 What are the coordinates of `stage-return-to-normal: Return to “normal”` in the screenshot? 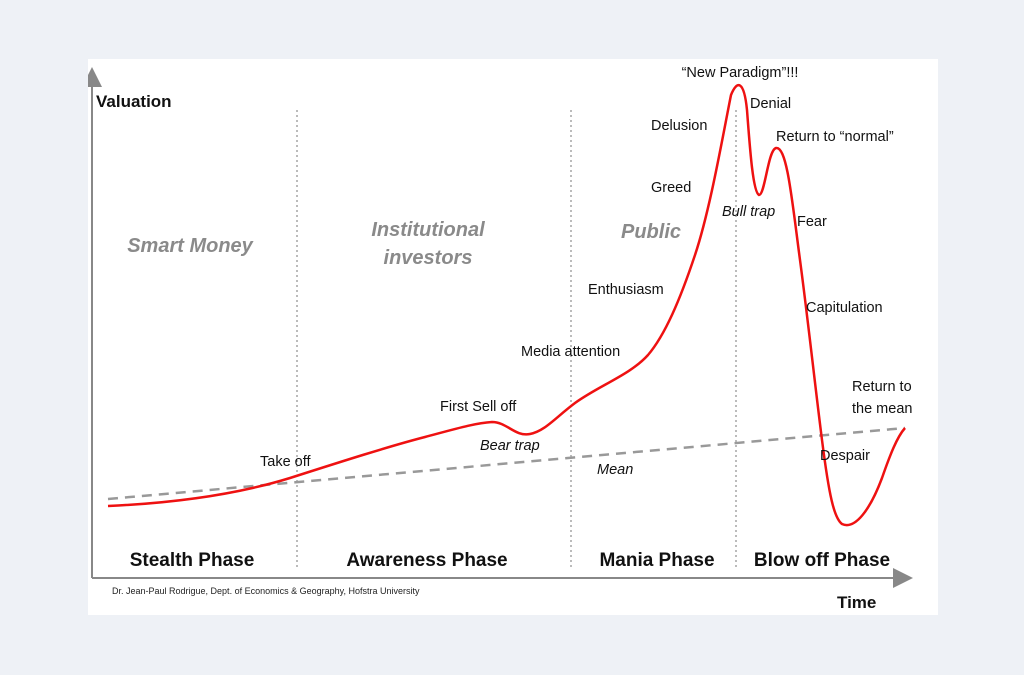 It's located at (835, 137).